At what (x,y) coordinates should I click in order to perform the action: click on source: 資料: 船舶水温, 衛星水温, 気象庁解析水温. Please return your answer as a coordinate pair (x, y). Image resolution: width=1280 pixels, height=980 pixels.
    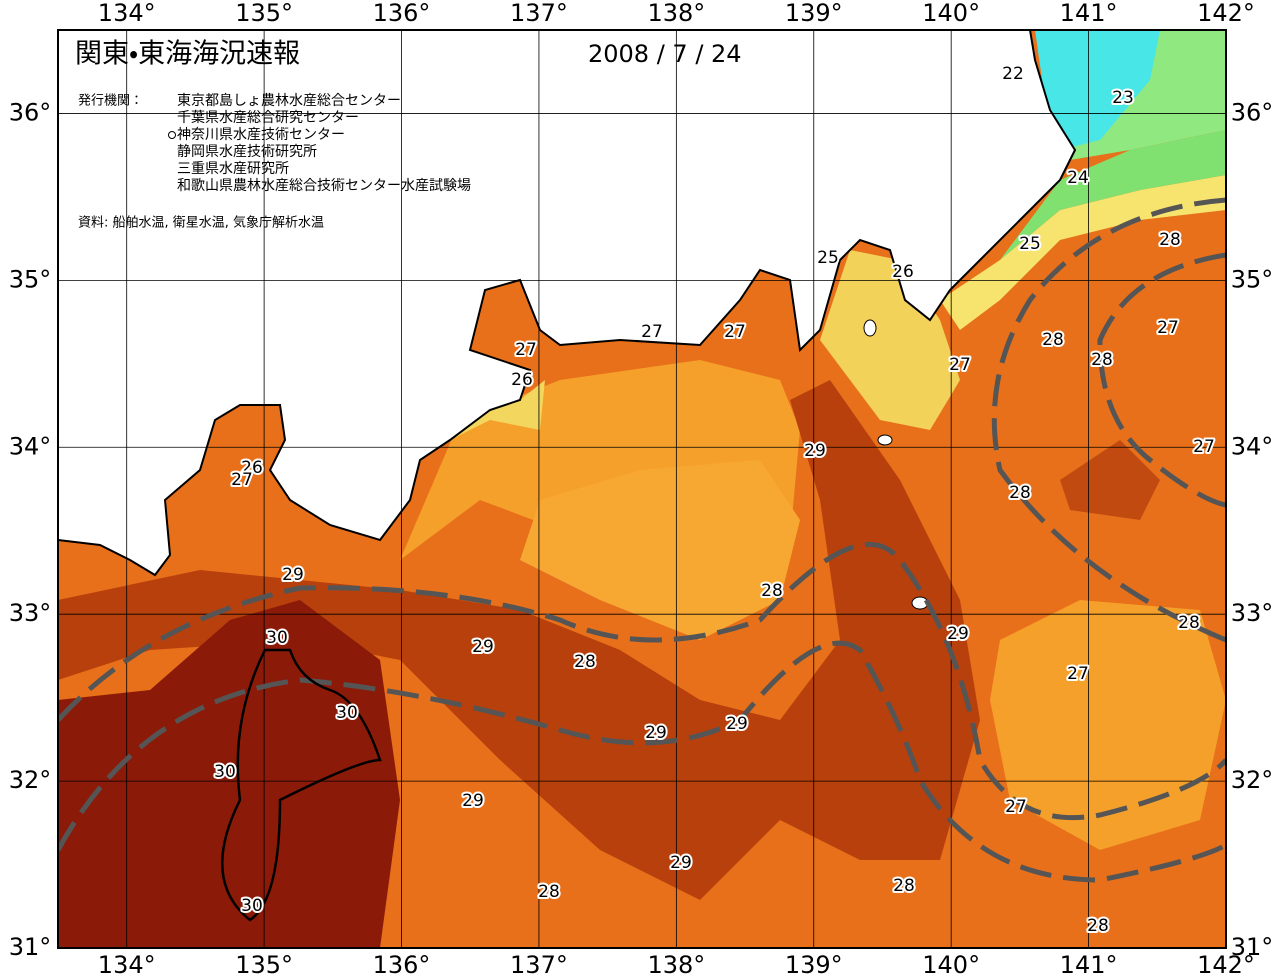
    Looking at the image, I should click on (201, 223).